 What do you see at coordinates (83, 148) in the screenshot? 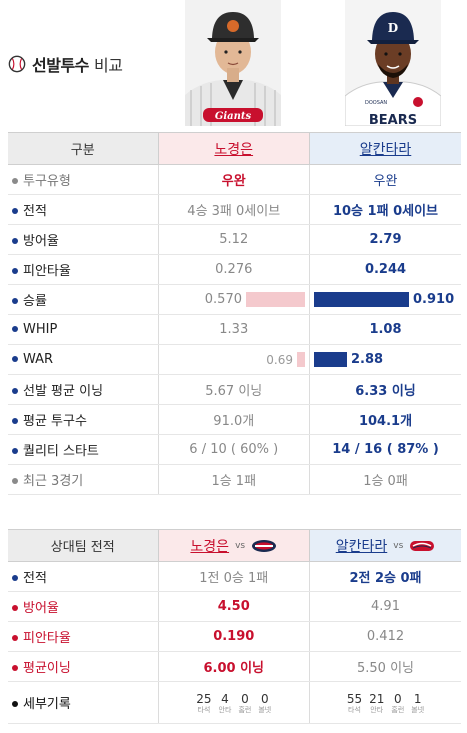
I see `header-label: 구분` at bounding box center [83, 148].